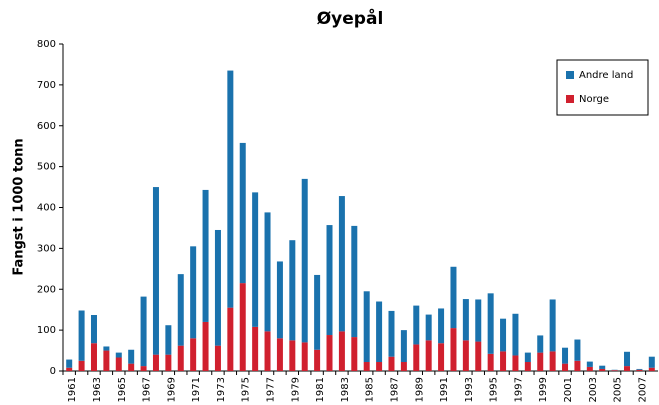 Image resolution: width=659 pixels, height=405 pixels. I want to click on x-tick-label: 1989, so click(419, 389).